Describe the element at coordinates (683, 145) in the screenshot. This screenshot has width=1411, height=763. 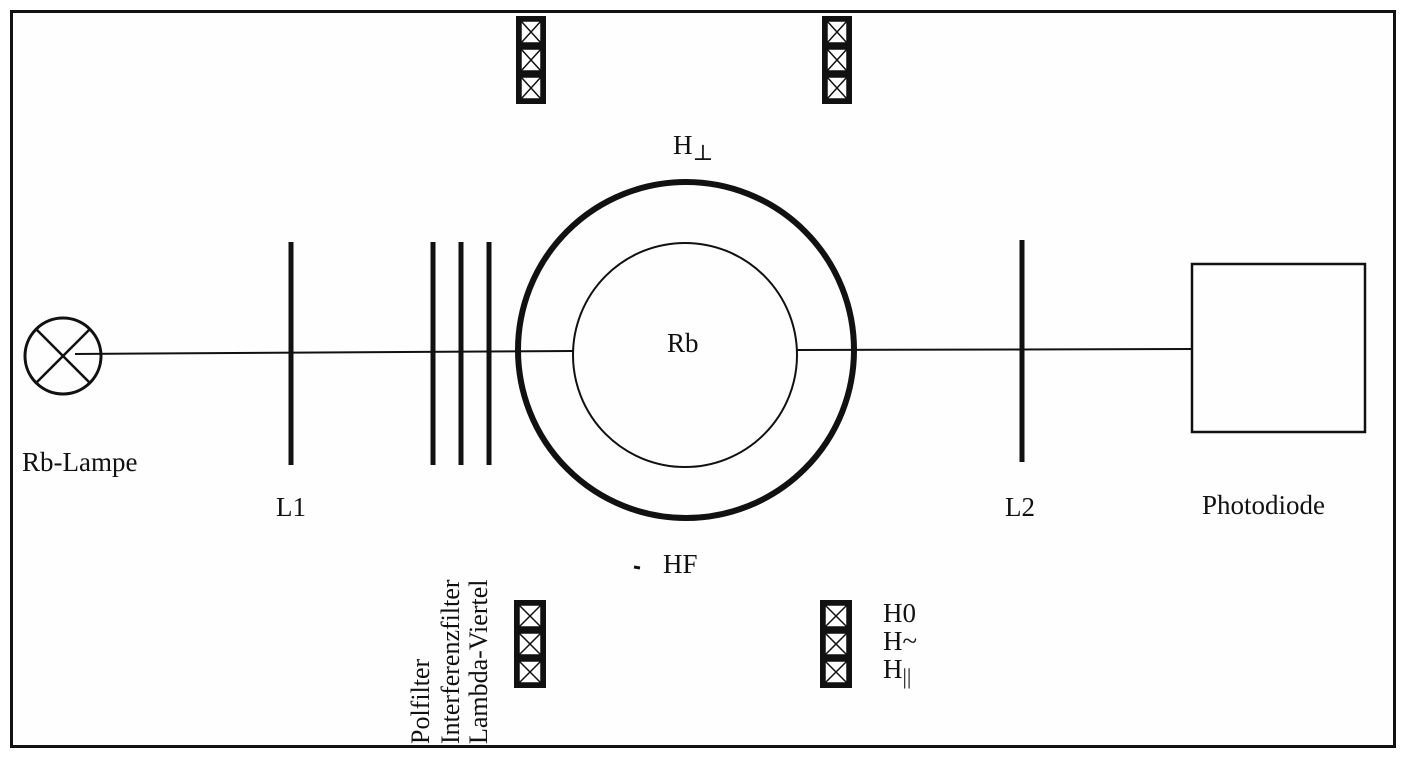
I see `h-perp-base: H` at that location.